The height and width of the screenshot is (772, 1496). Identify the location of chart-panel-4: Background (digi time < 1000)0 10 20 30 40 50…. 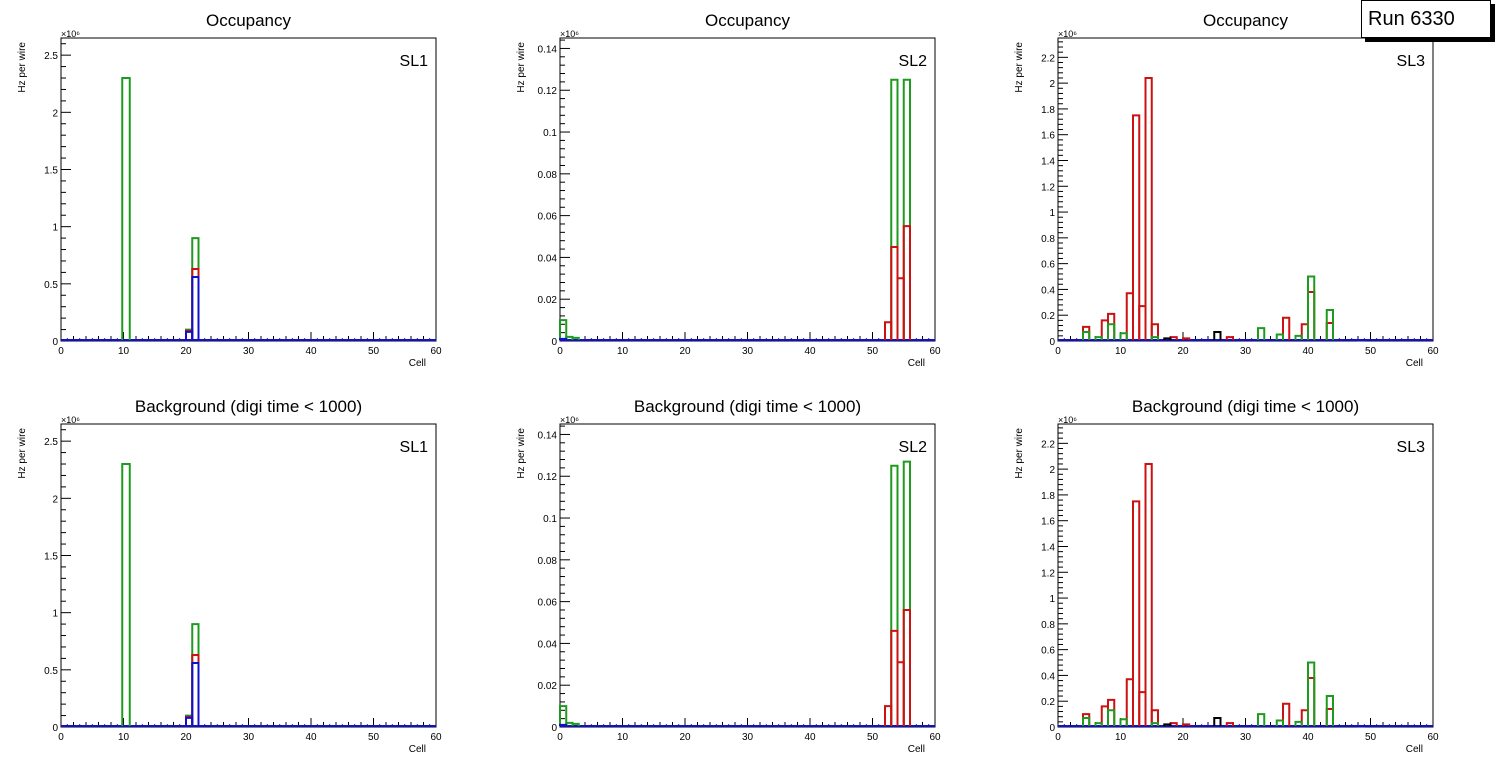
(229, 576).